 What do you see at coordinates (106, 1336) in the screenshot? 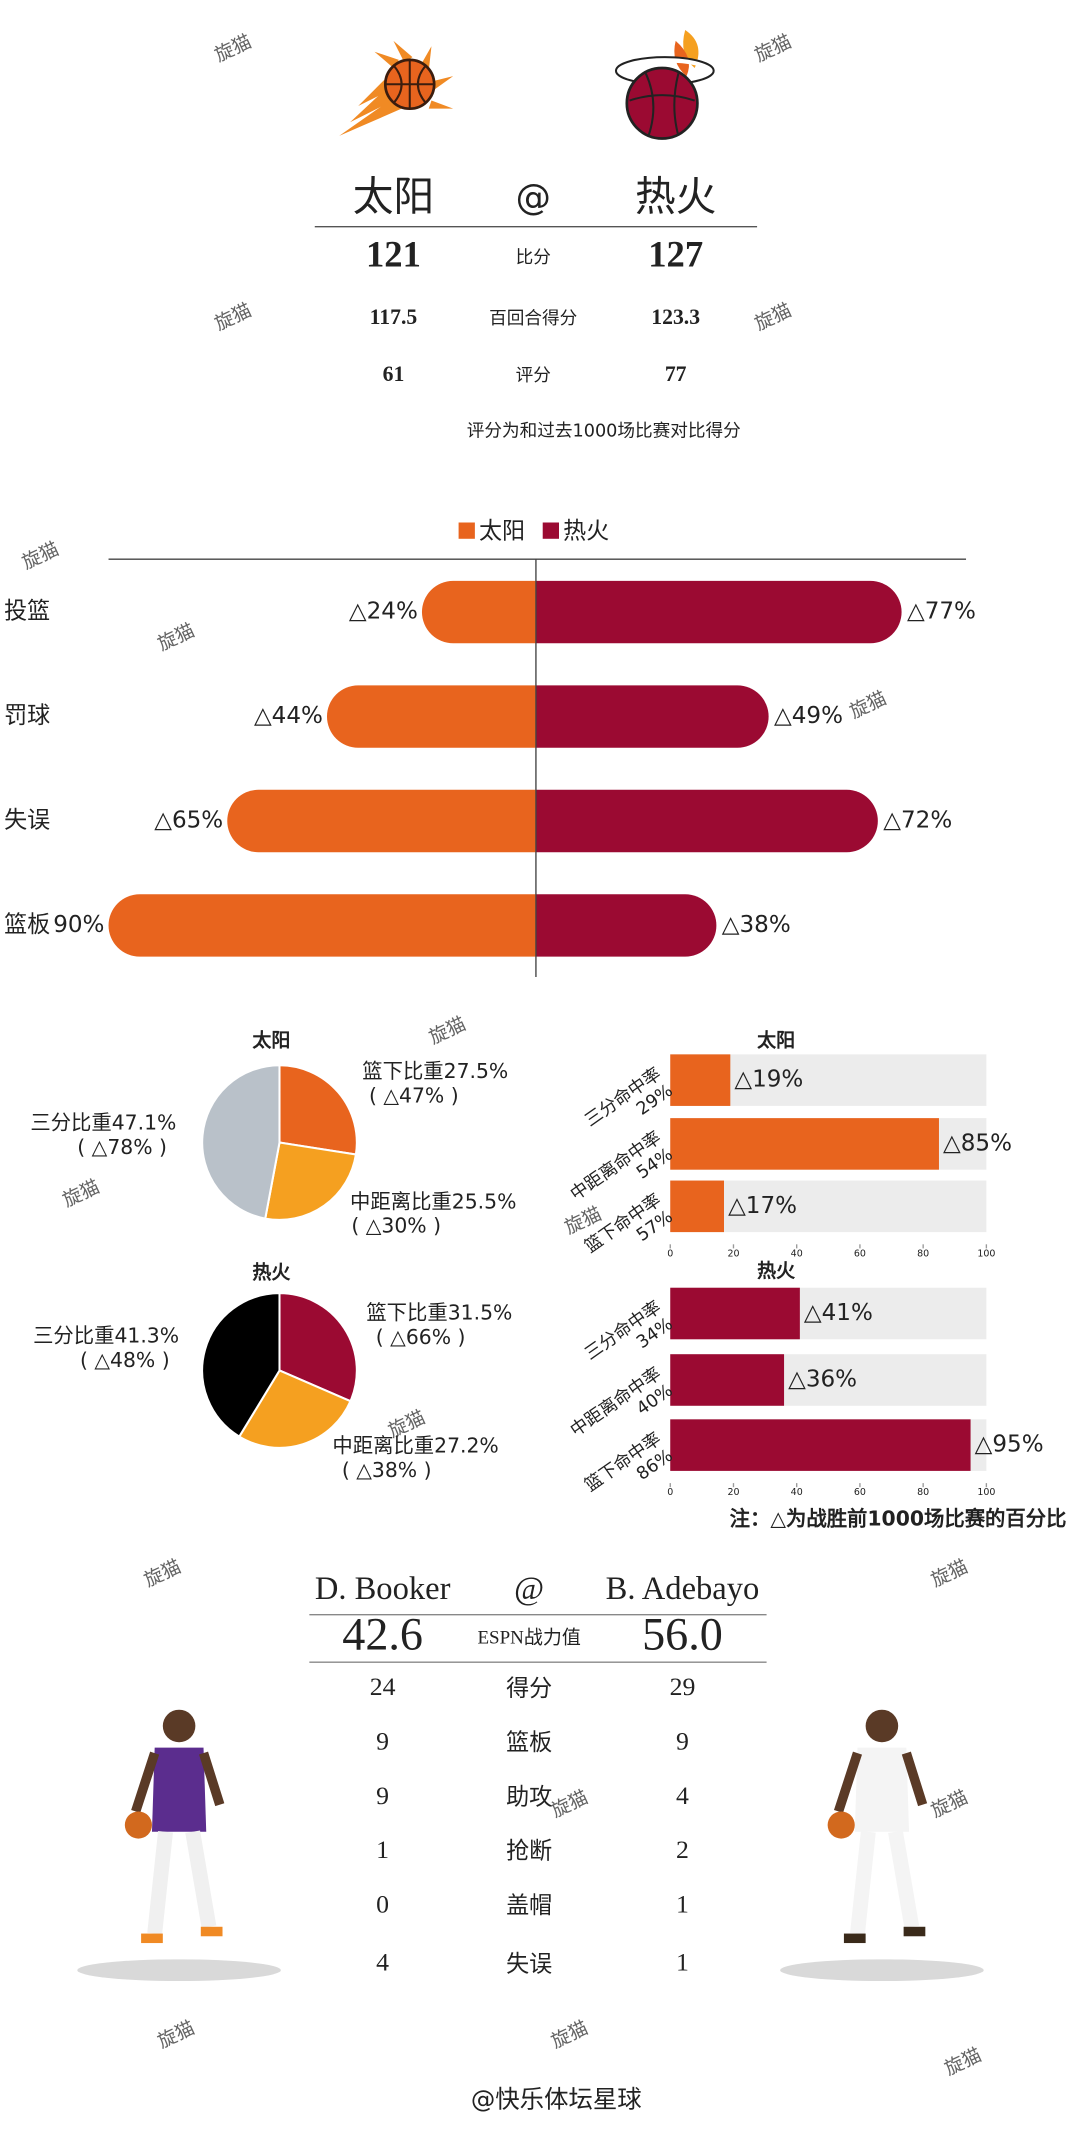
I see `slice-label: 三分比重41.3%` at bounding box center [106, 1336].